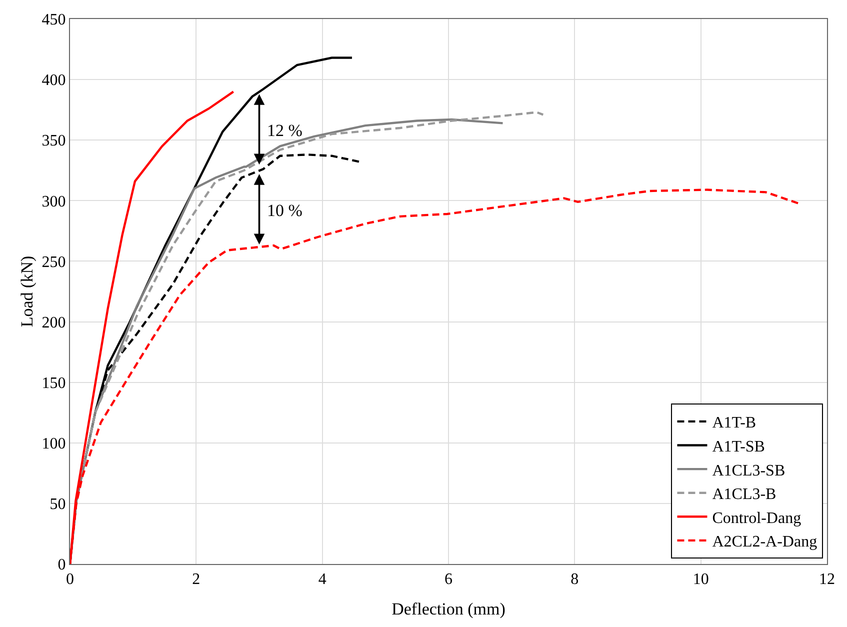 The width and height of the screenshot is (847, 627). Describe the element at coordinates (54, 443) in the screenshot. I see `y-tick-label: 100` at that location.